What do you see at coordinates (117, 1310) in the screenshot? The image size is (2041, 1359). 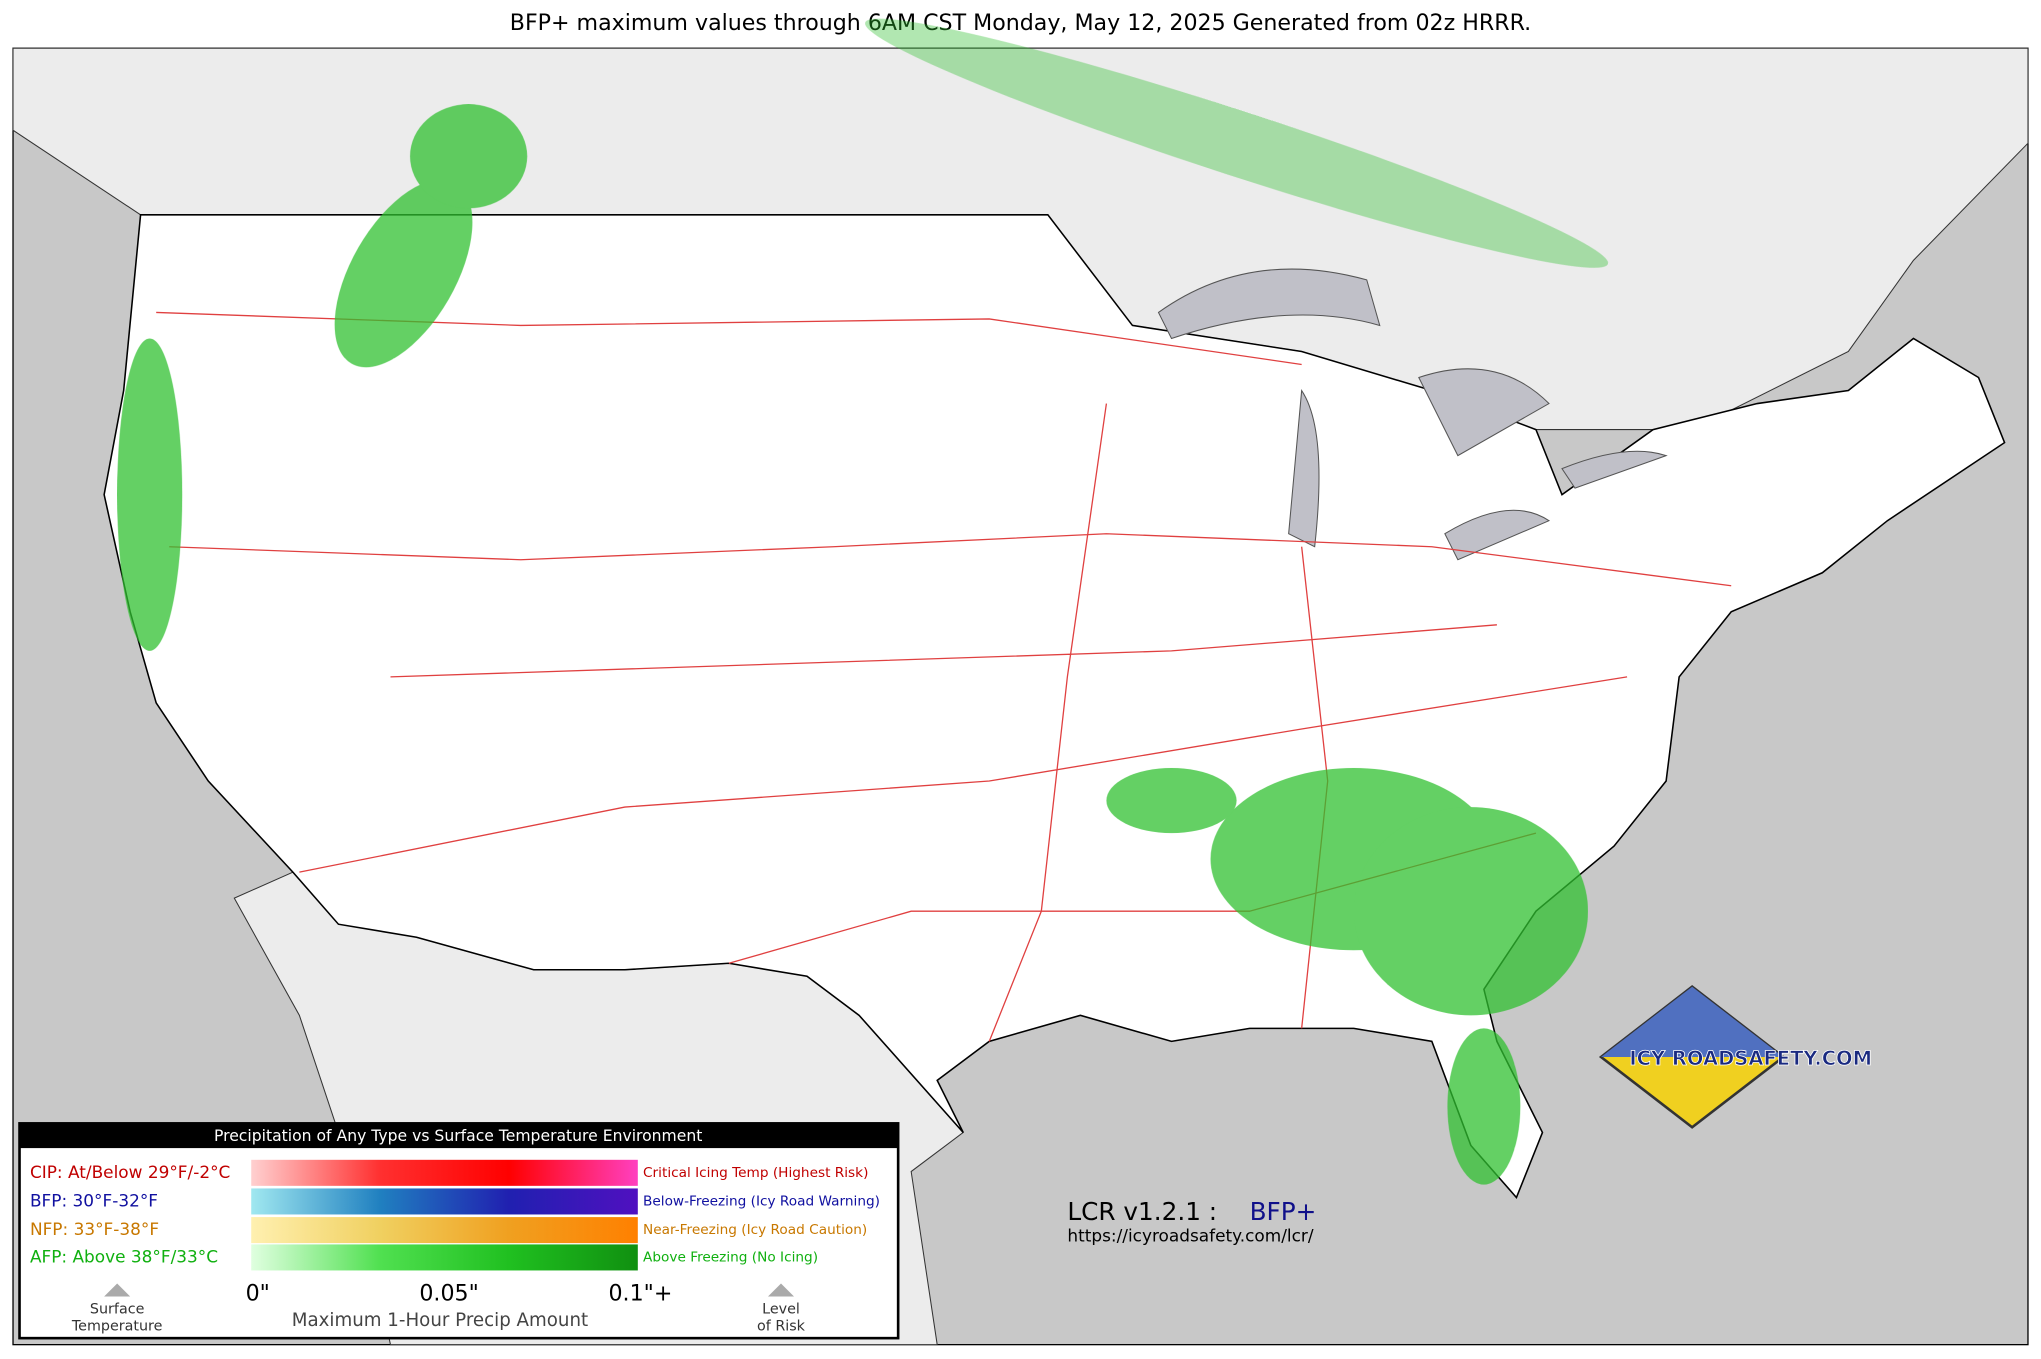 I see `left-label: Surface` at bounding box center [117, 1310].